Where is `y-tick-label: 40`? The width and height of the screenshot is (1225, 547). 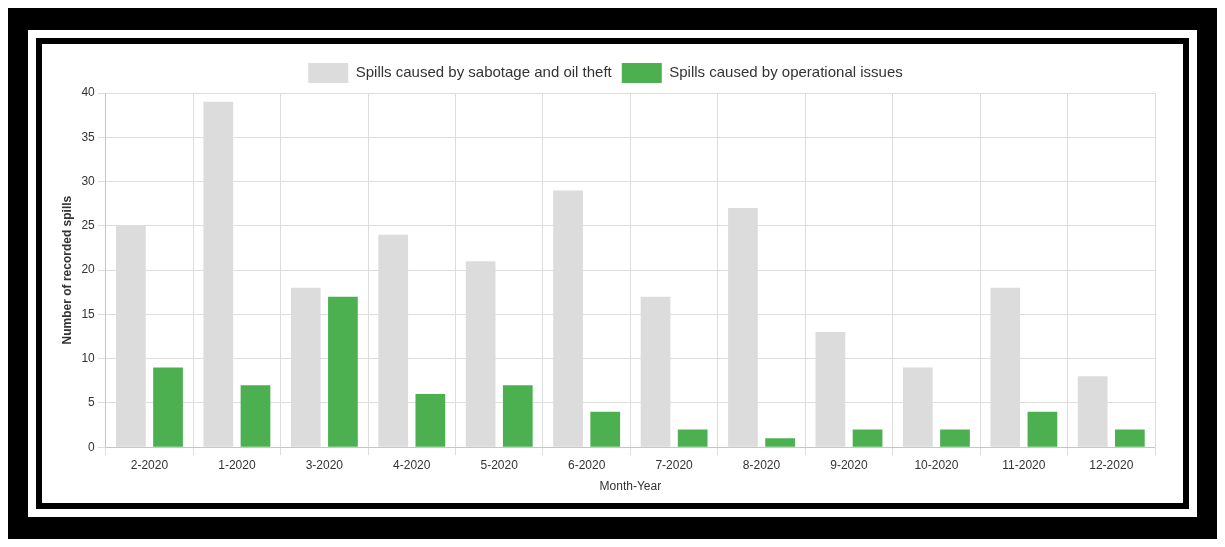
y-tick-label: 40 is located at coordinates (88, 92).